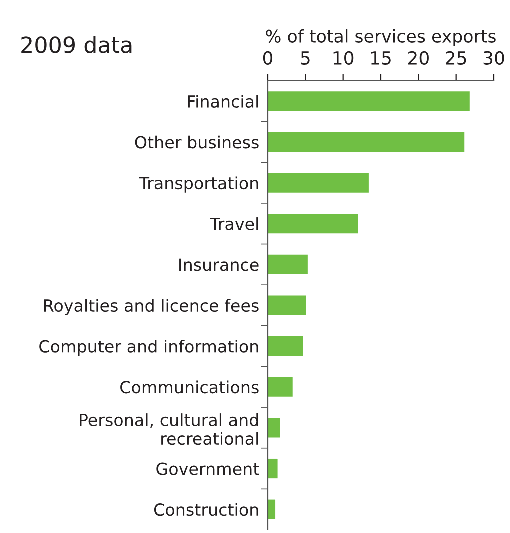 The image size is (510, 533). Describe the element at coordinates (208, 469) in the screenshot. I see `y-tick-label: Government` at that location.